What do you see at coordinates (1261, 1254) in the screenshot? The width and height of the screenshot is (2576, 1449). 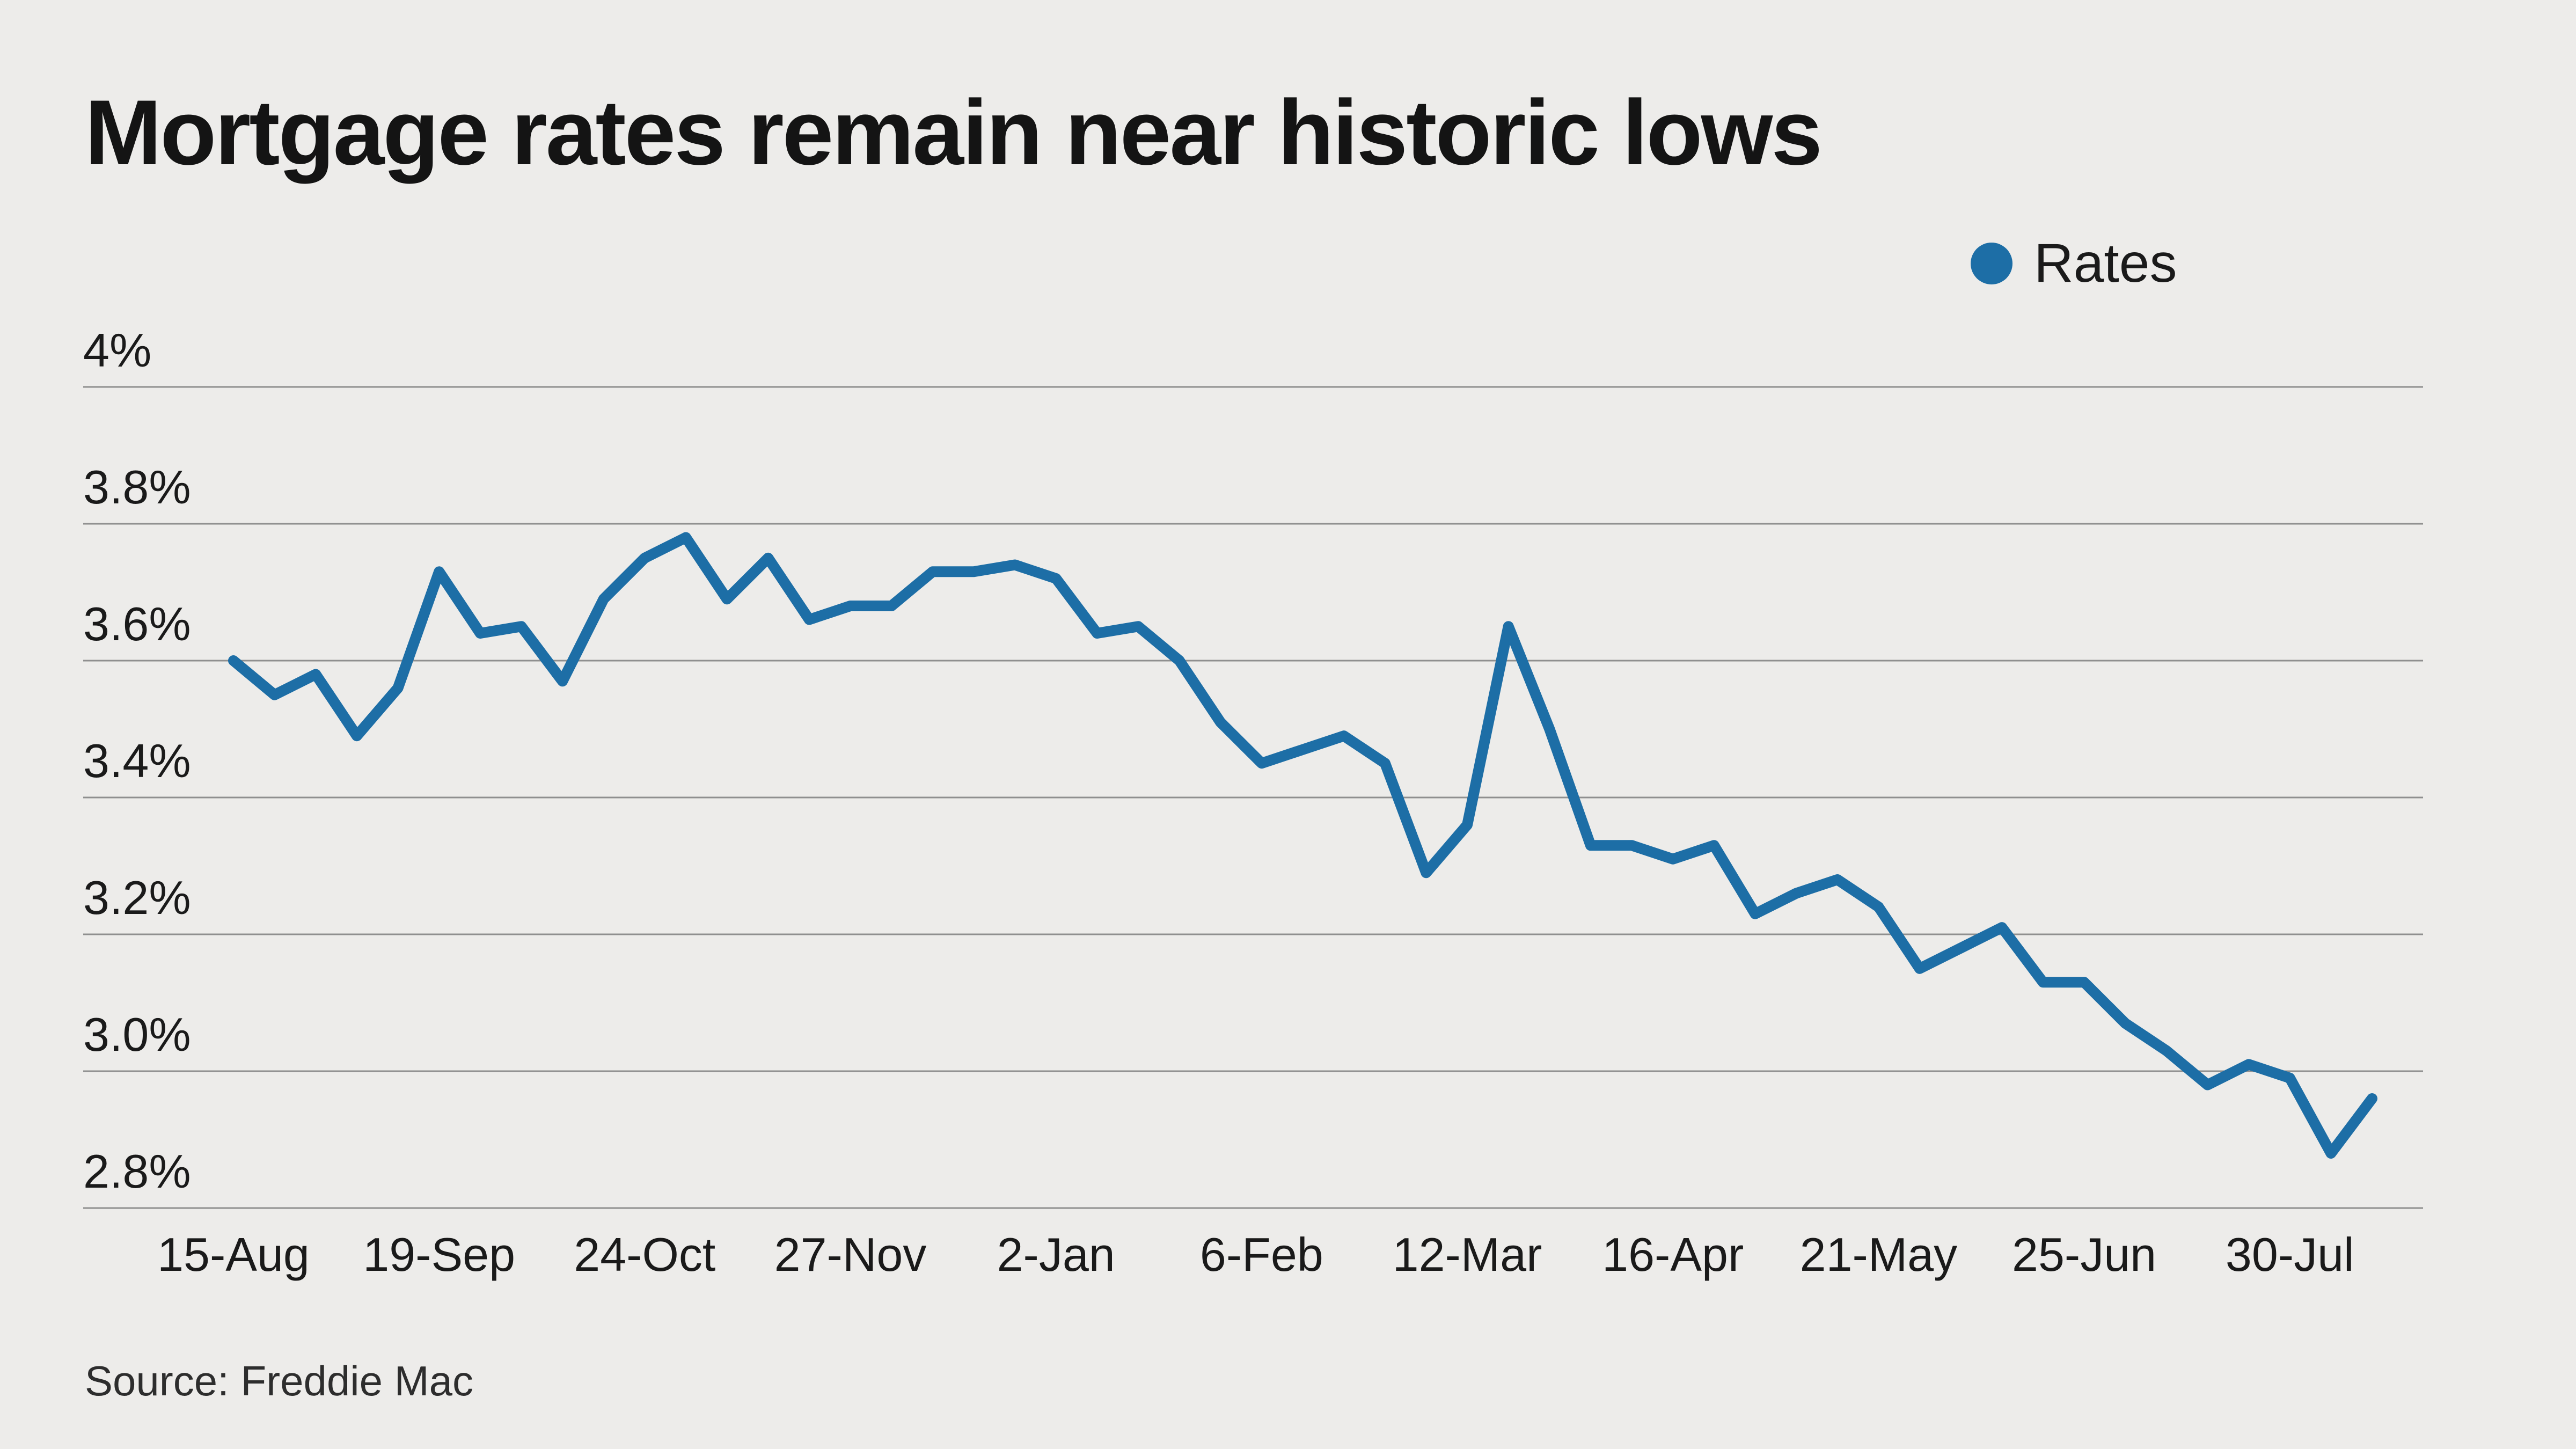 I see `x-axis-tick-label: 6-Feb` at bounding box center [1261, 1254].